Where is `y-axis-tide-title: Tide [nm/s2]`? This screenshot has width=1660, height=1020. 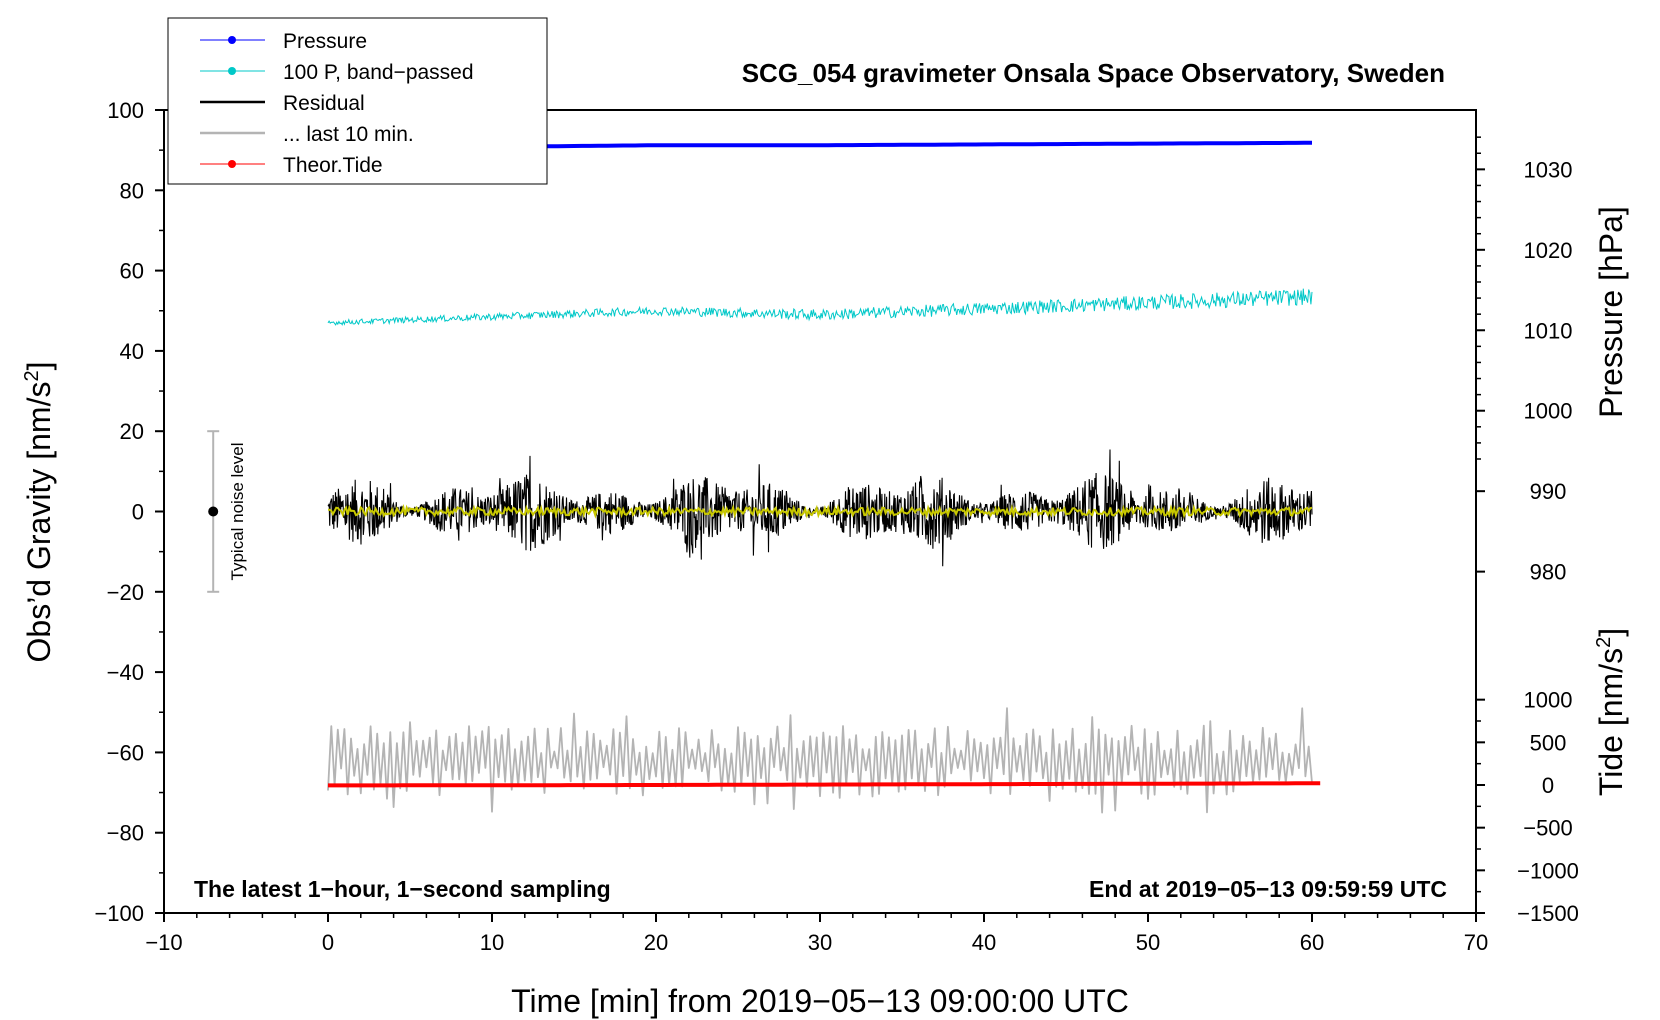
y-axis-tide-title: Tide [nm/s2] is located at coordinates (1611, 712).